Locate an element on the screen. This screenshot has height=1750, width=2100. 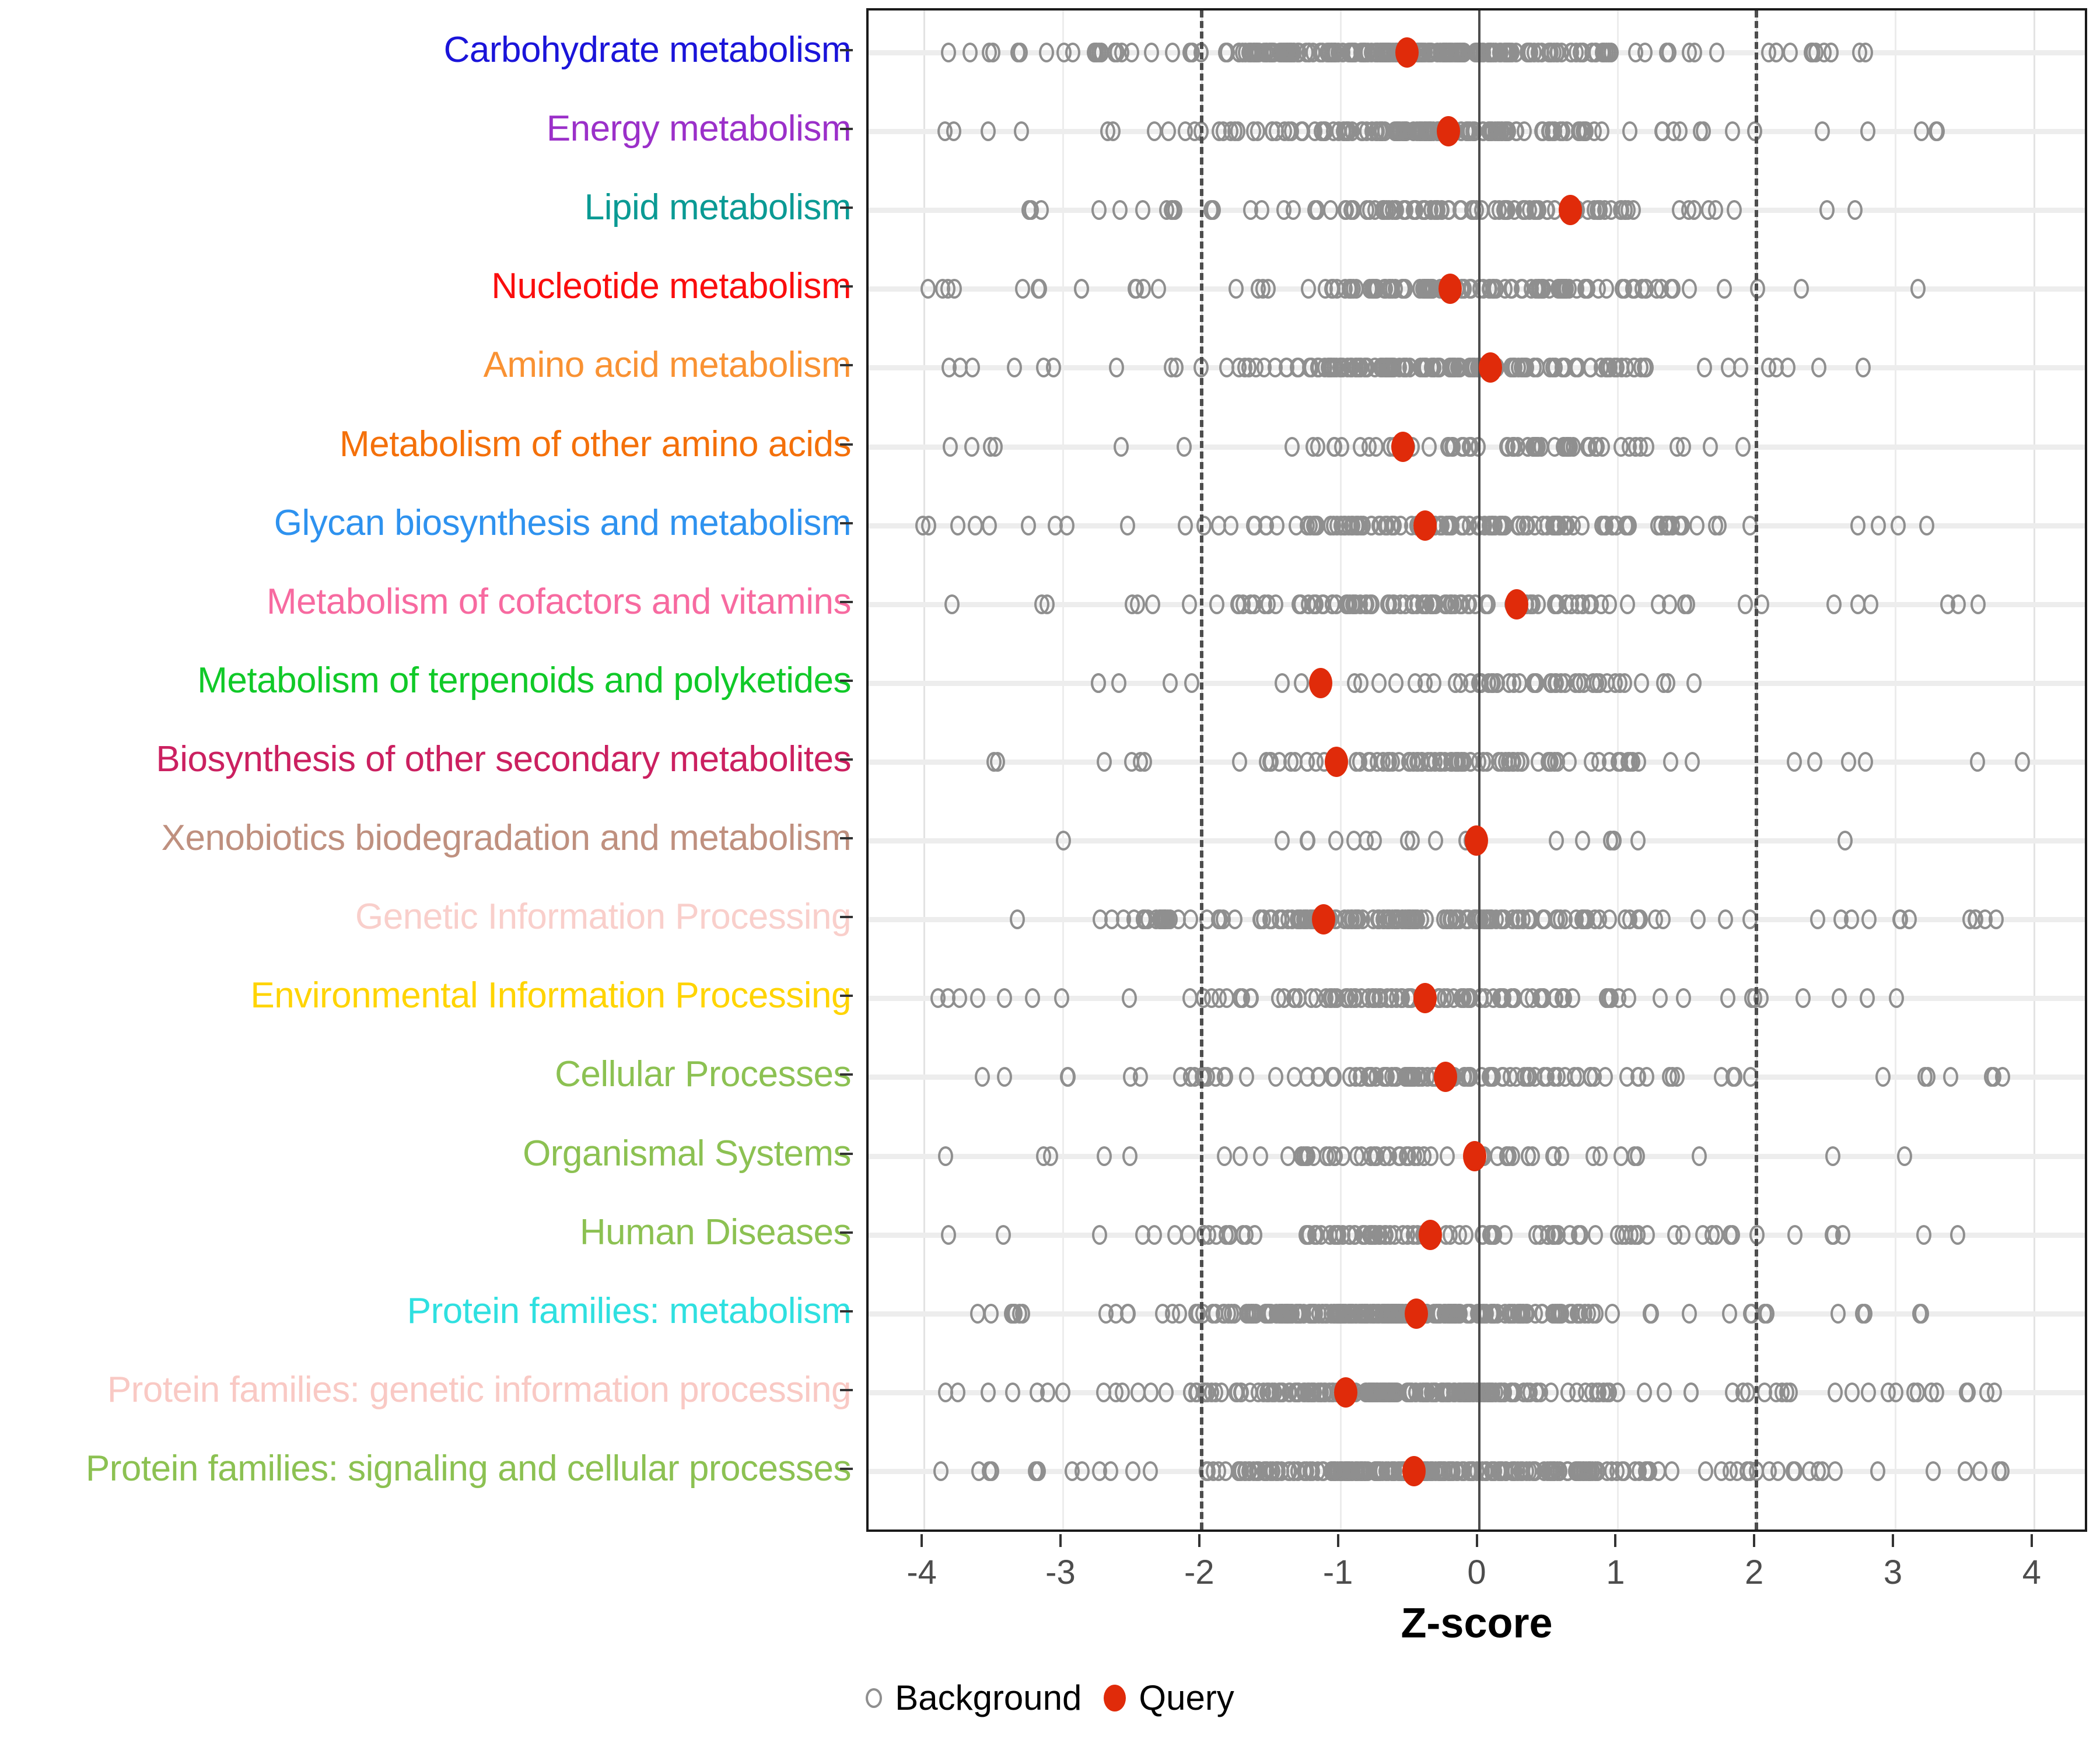
y-axis-label: Carbohydrate metabolism is located at coordinates (647, 50).